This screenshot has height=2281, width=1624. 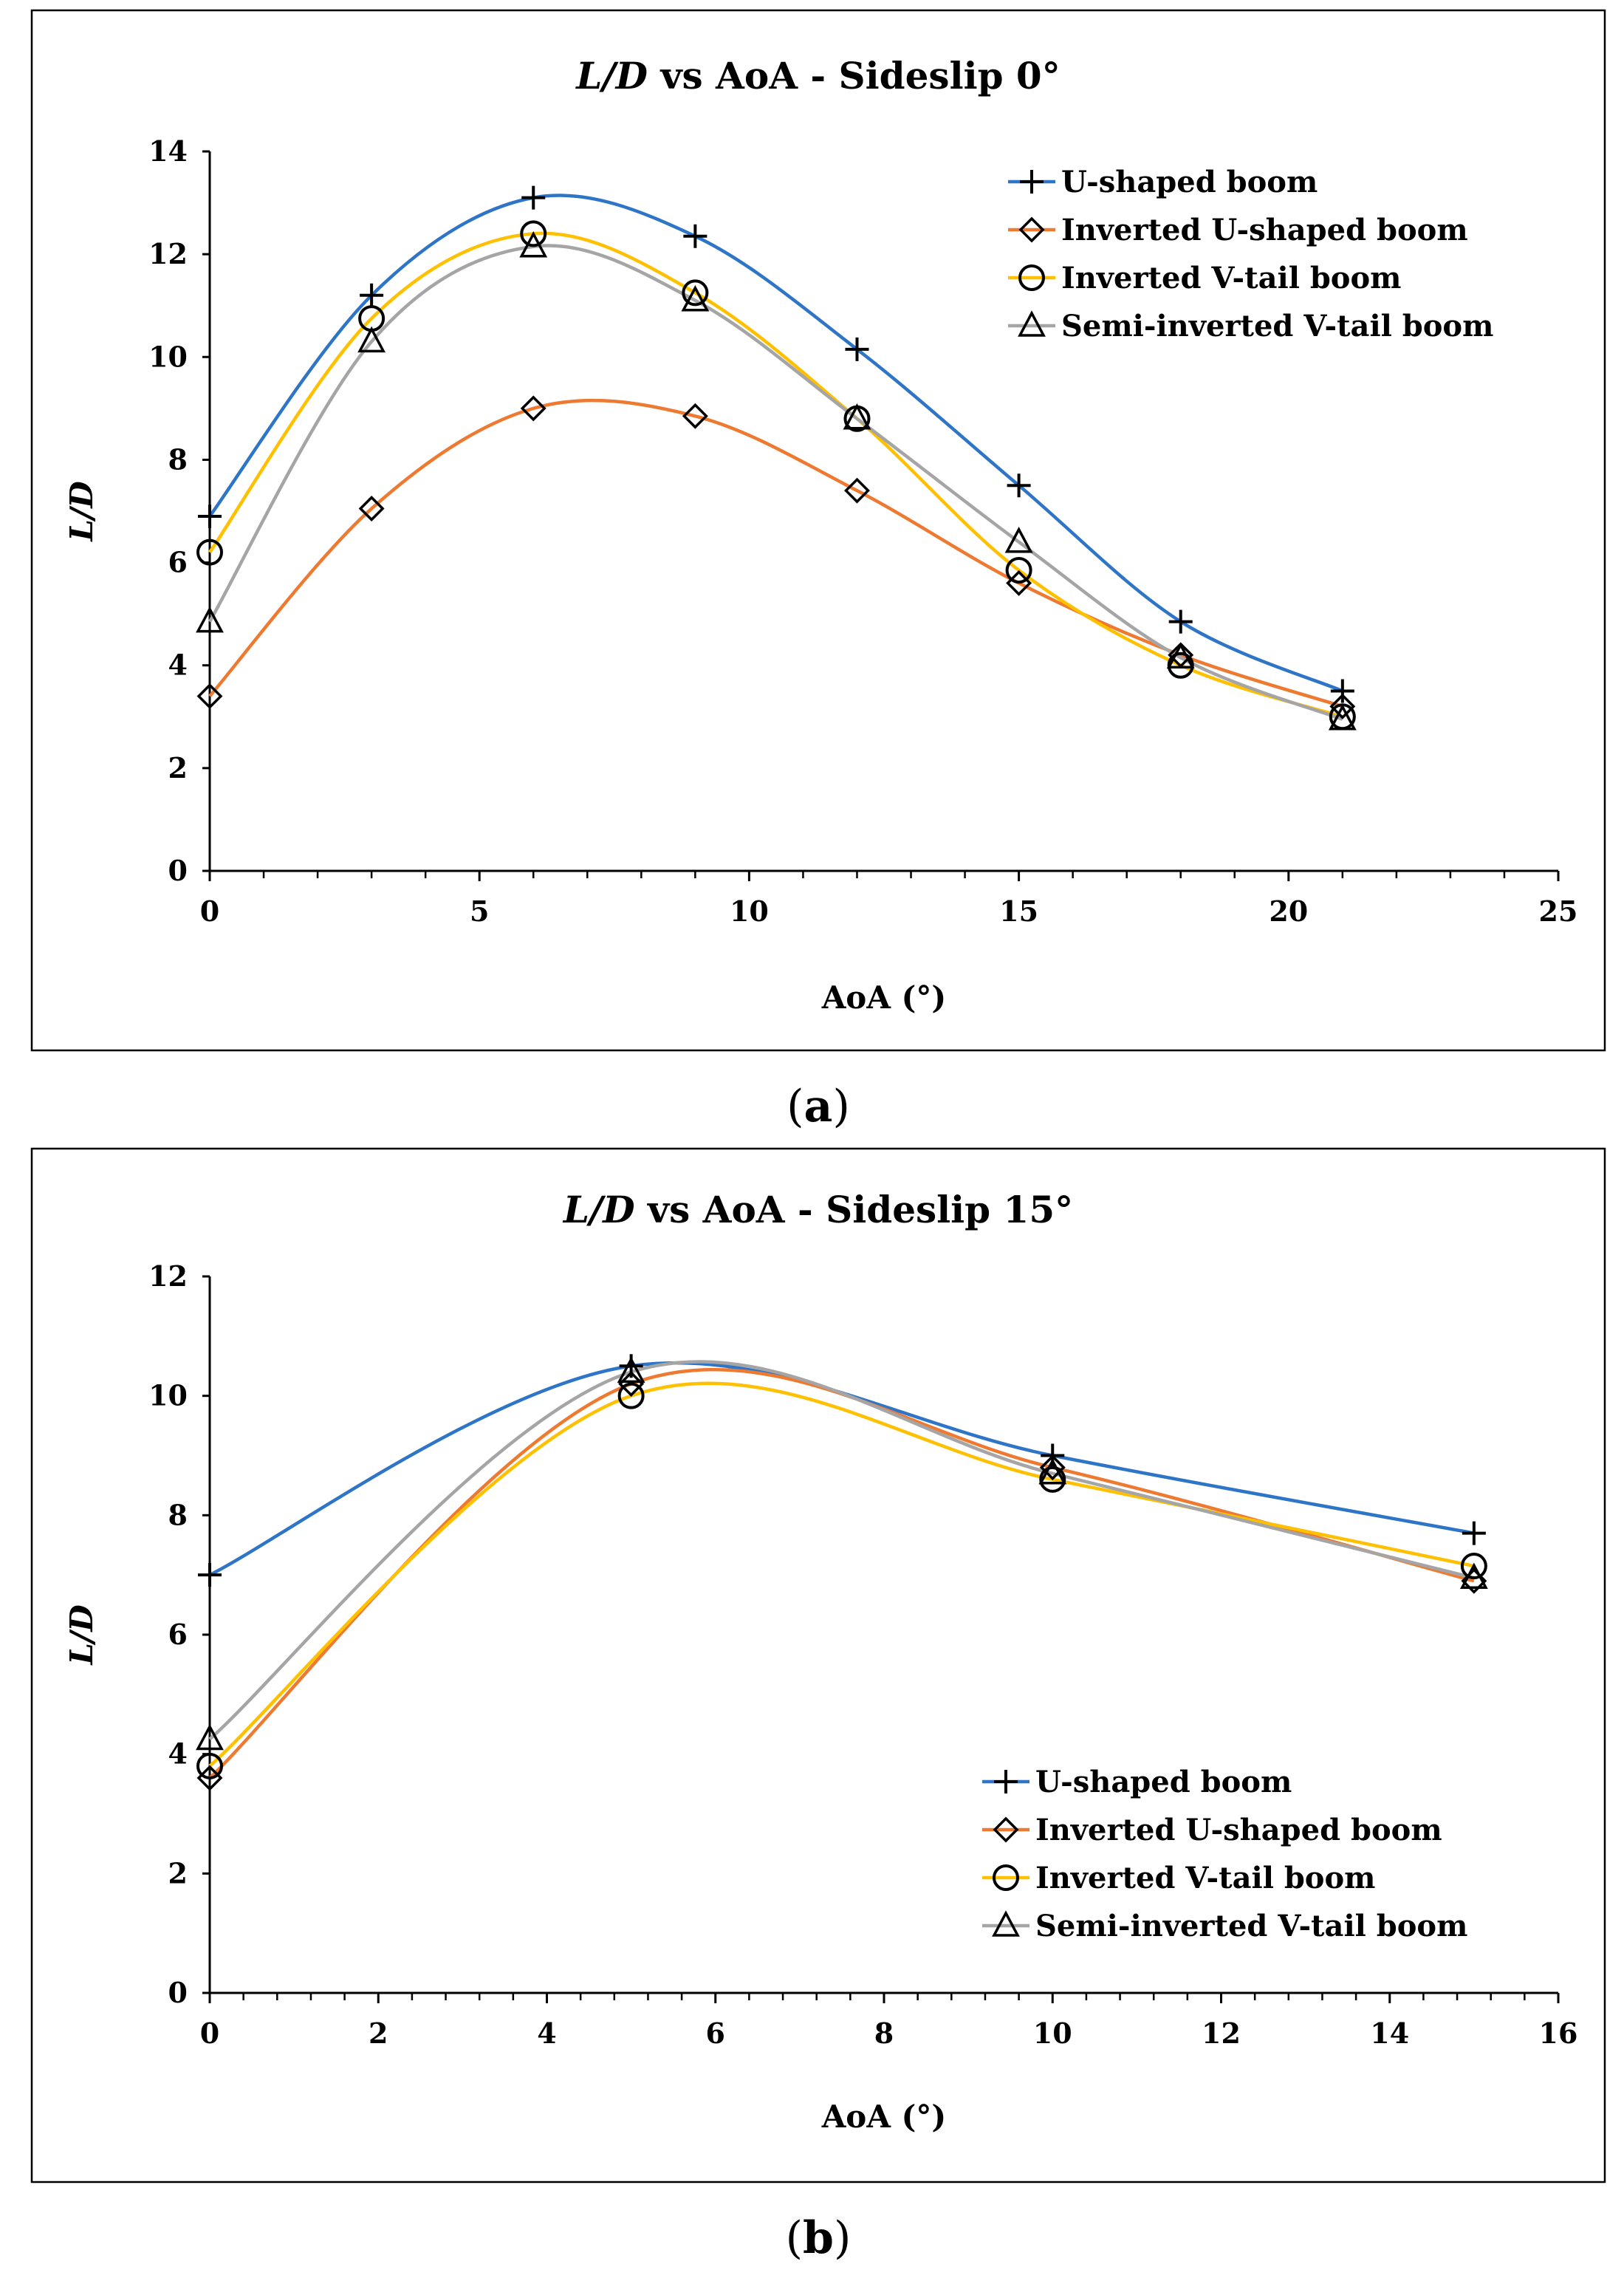 I want to click on chart-b-y-tick-label: 10, so click(x=168, y=1395).